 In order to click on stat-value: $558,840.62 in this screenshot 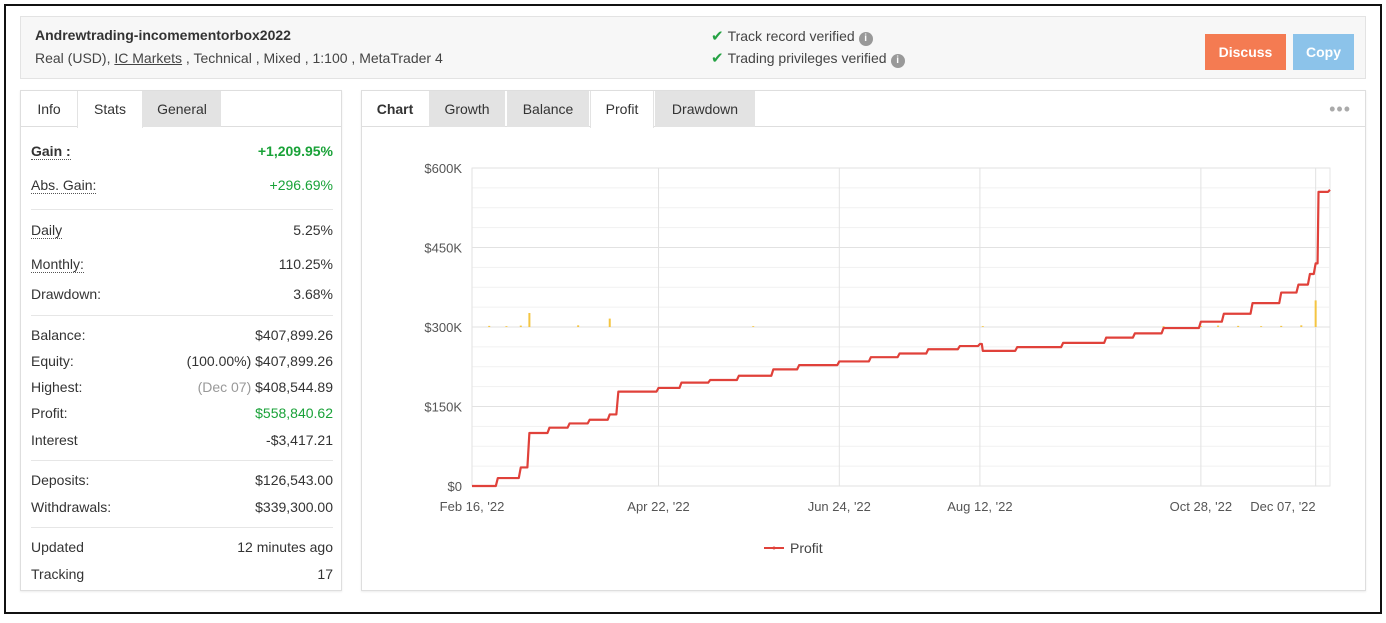, I will do `click(294, 413)`.